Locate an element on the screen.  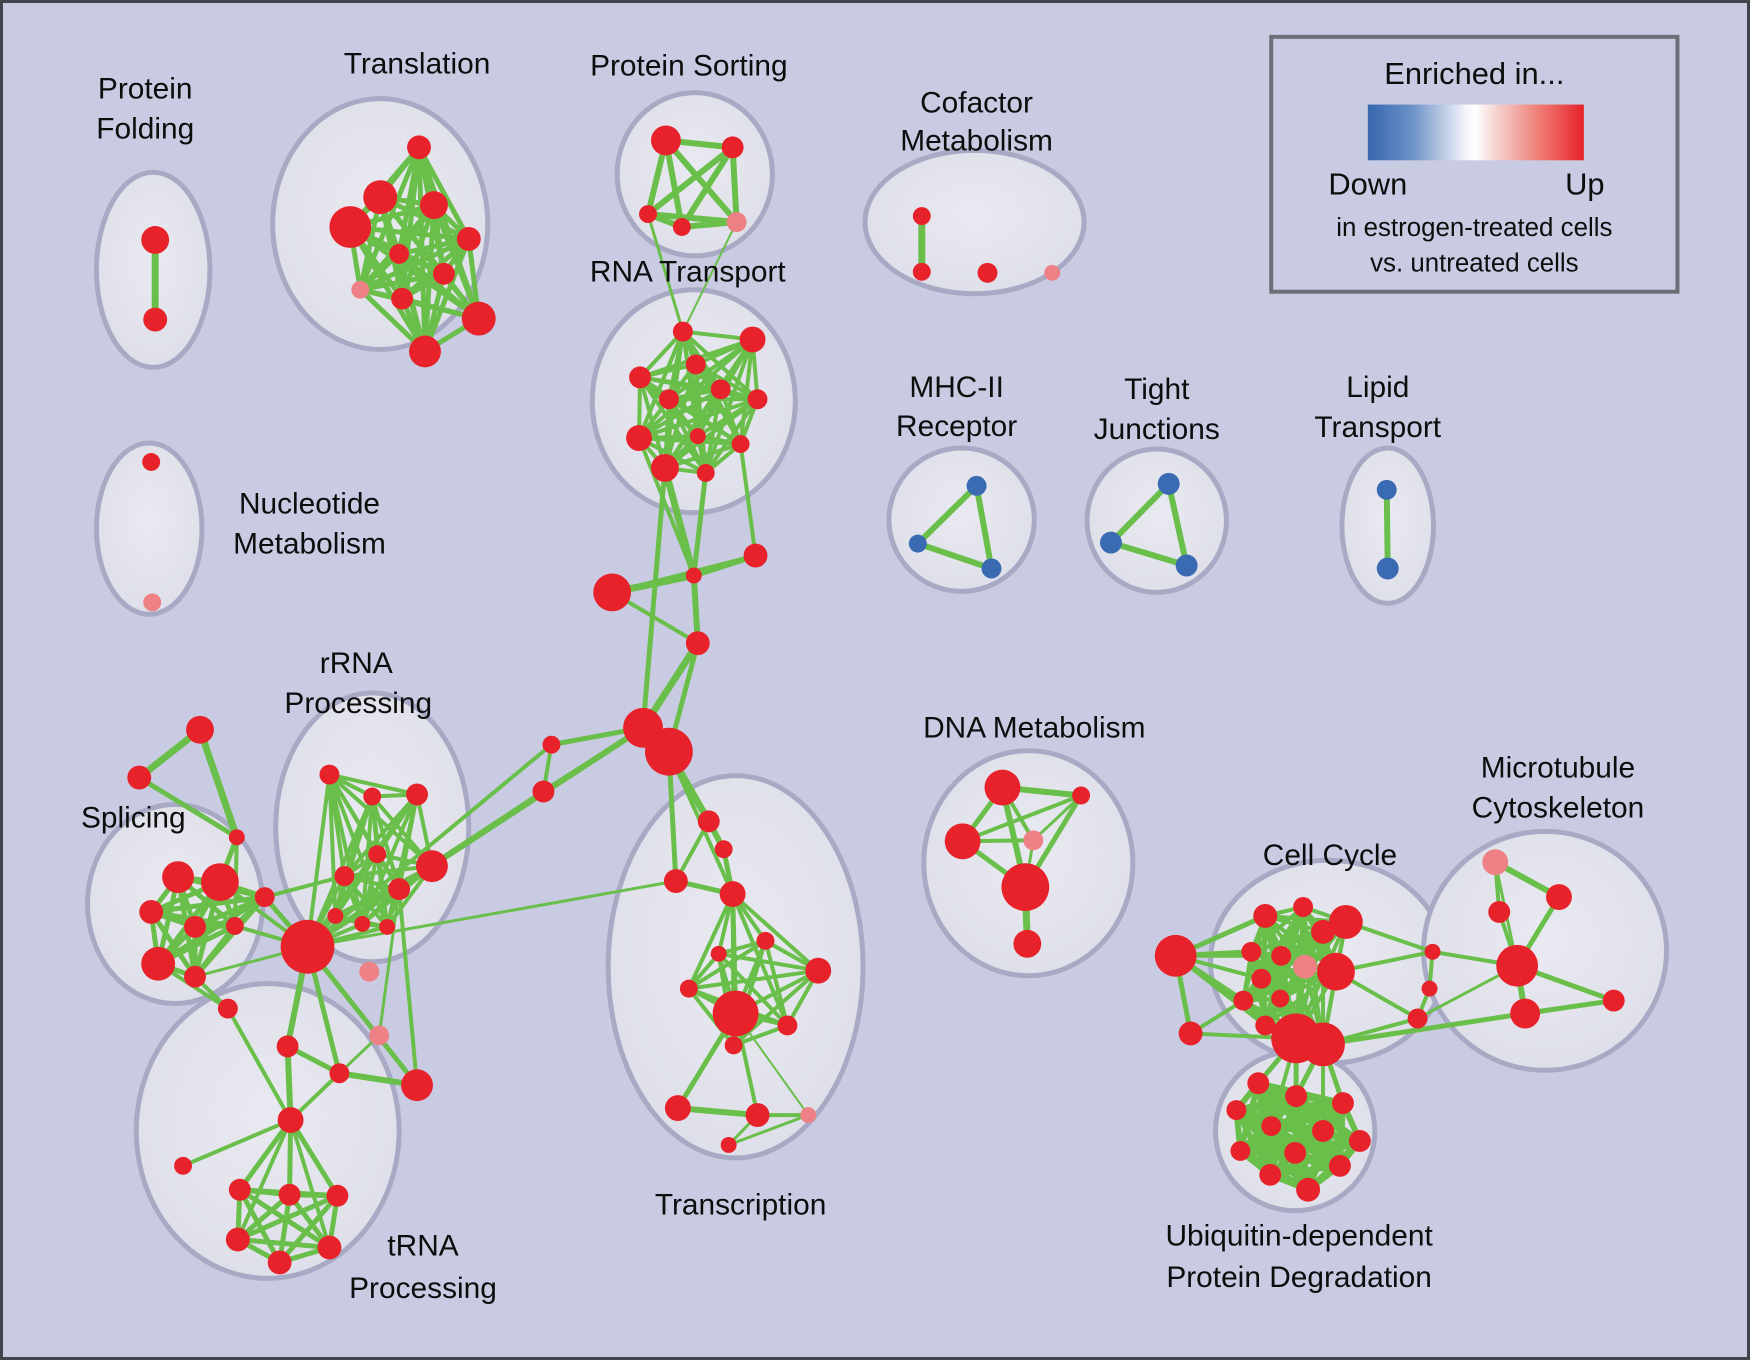
cluster-label-cofactor-metabolism-line0: Cofactor is located at coordinates (976, 102).